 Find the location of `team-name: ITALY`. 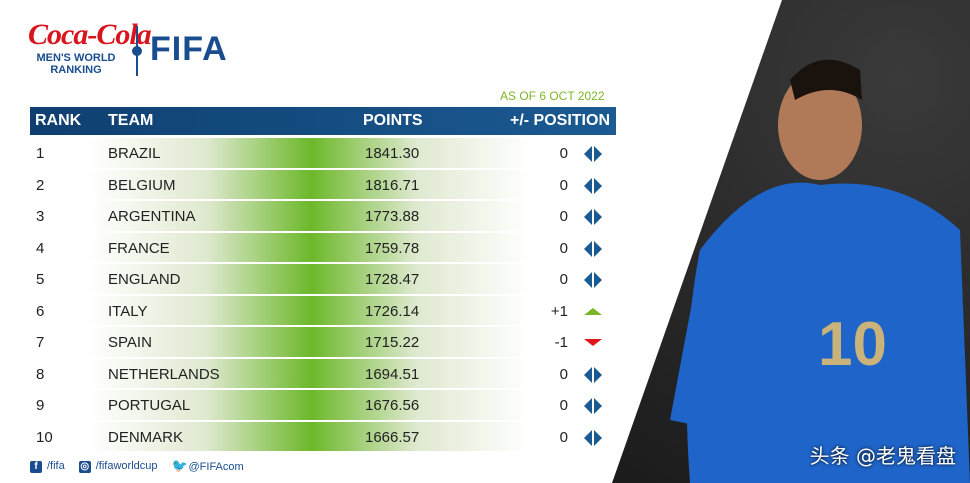

team-name: ITALY is located at coordinates (128, 311).